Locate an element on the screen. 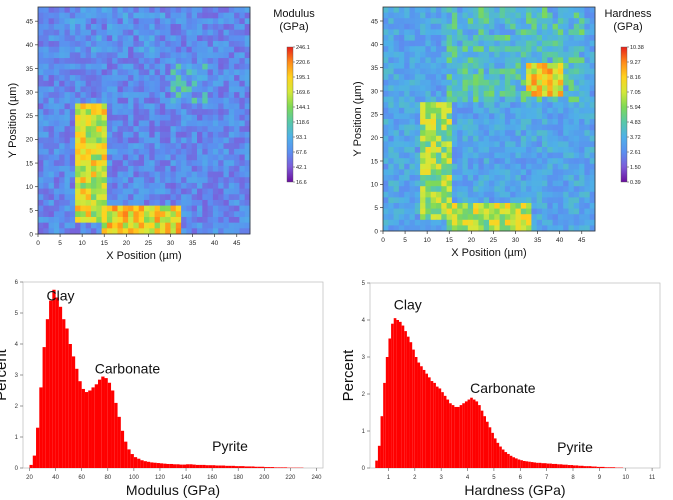 The height and width of the screenshot is (500, 673). colorbar-tick-label: 1.50 is located at coordinates (635, 168).